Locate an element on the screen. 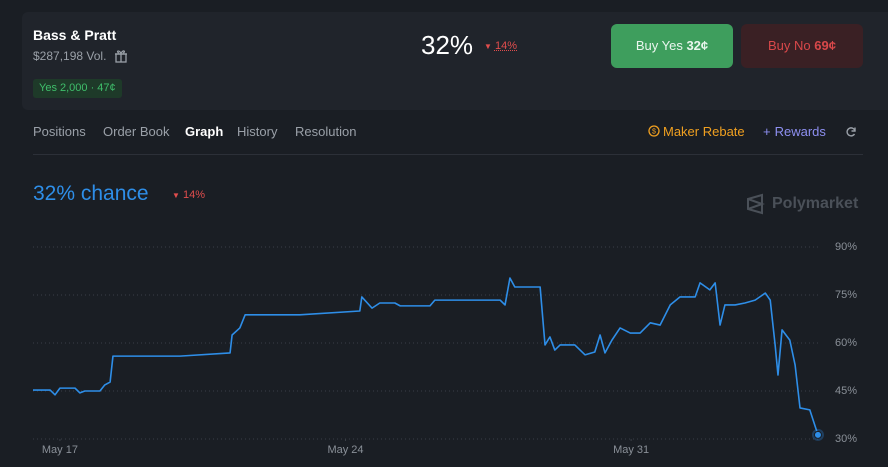  volume: $287,198 Vol. is located at coordinates (80, 56).